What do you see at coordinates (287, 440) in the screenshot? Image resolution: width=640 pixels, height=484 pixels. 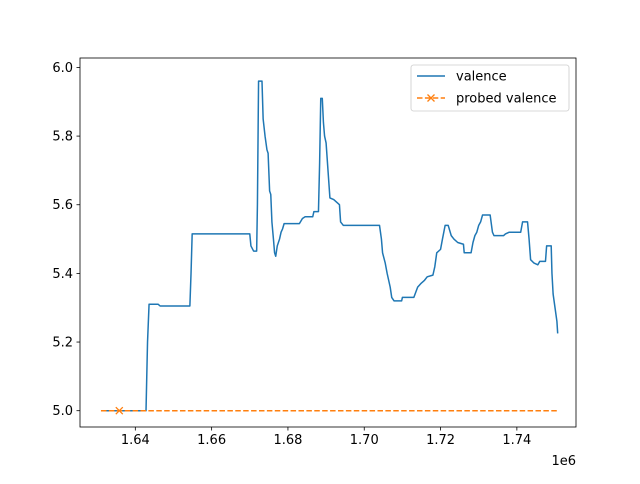 I see `x-tick-label: 1.68` at bounding box center [287, 440].